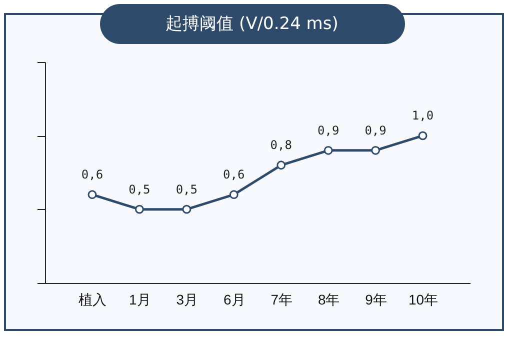 The image size is (508, 339). What do you see at coordinates (423, 300) in the screenshot?
I see `x-tick-label: 10年` at bounding box center [423, 300].